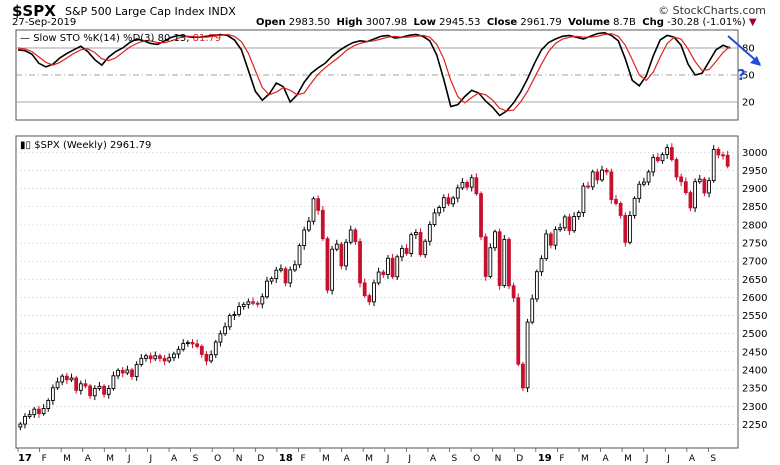 The image size is (780, 465). What do you see at coordinates (589, 22) in the screenshot?
I see `volume-label: Volume` at bounding box center [589, 22].